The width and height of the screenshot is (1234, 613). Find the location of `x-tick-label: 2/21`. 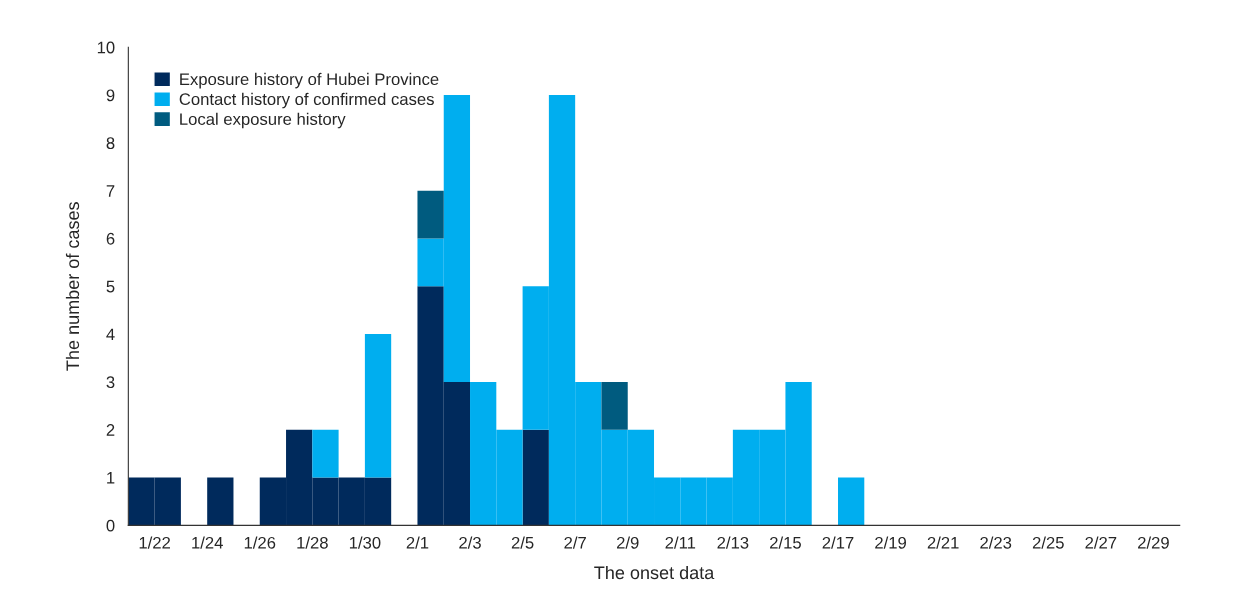

x-tick-label: 2/21 is located at coordinates (943, 542).